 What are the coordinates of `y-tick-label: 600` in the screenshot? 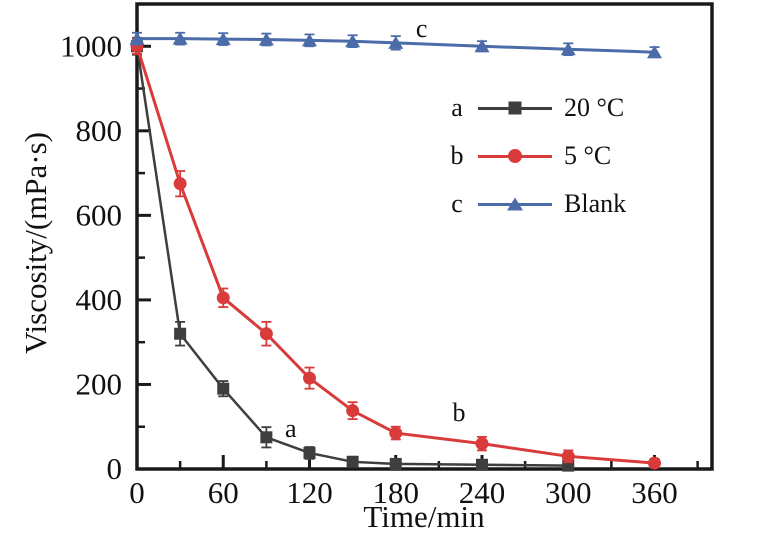 It's located at (99, 214).